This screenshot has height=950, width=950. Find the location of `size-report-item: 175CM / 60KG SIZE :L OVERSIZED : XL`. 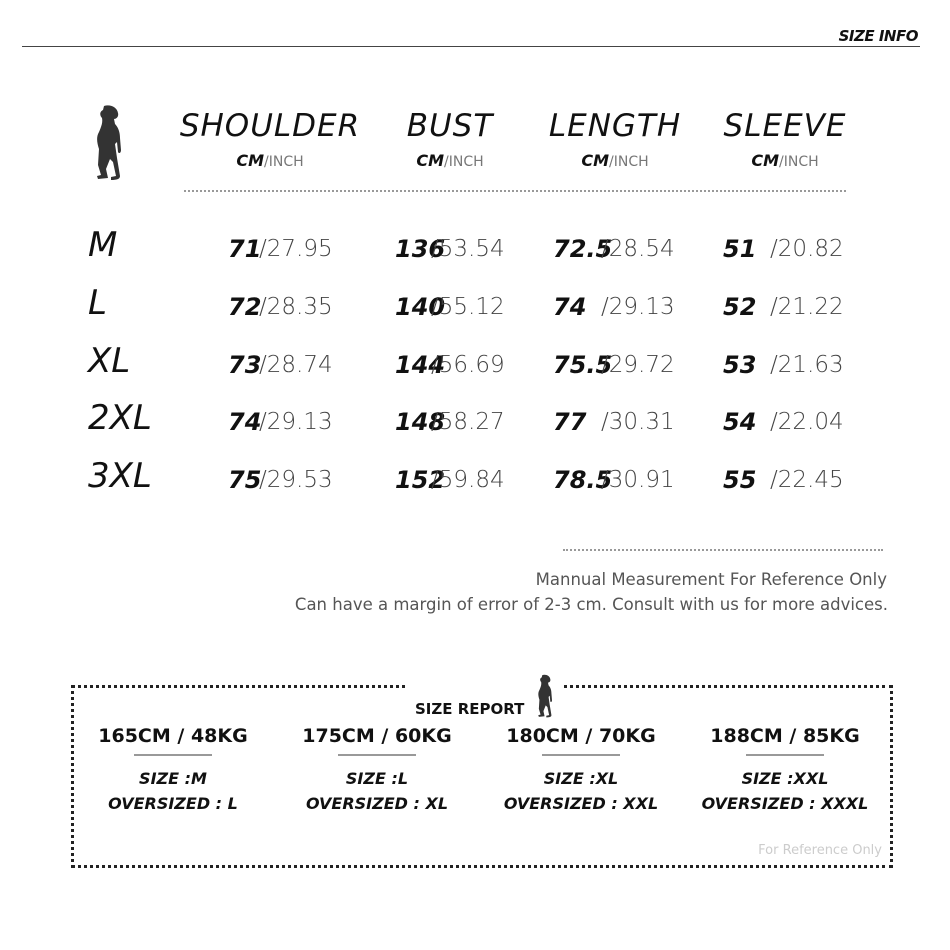

size-report-item: 175CM / 60KG SIZE :L OVERSIZED : XL is located at coordinates (377, 770).